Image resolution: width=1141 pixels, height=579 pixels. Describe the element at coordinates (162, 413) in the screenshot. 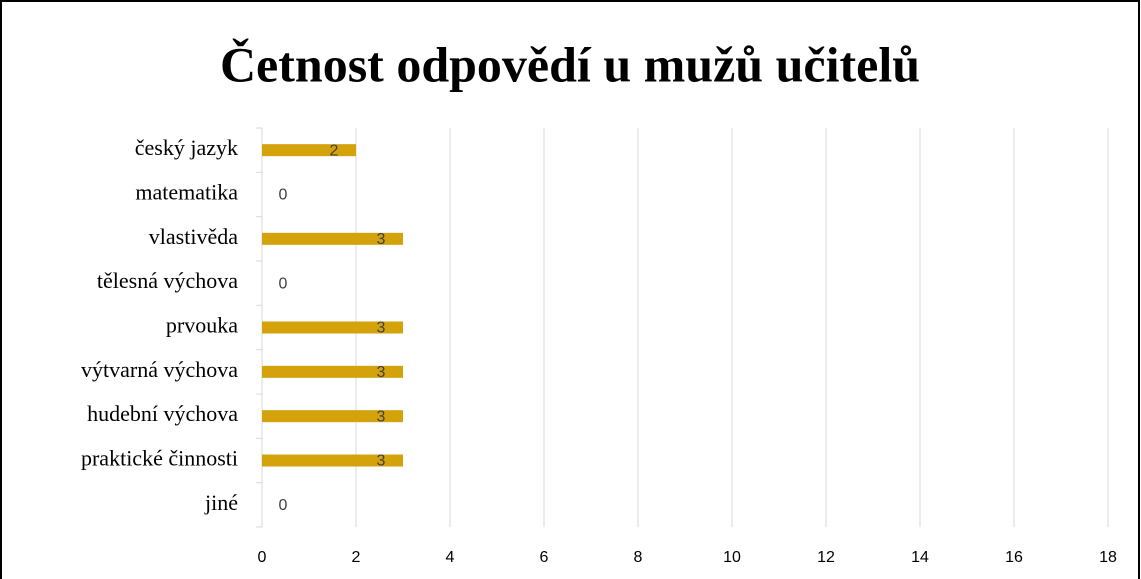

I see `y-tick-label: hudební výchova` at that location.